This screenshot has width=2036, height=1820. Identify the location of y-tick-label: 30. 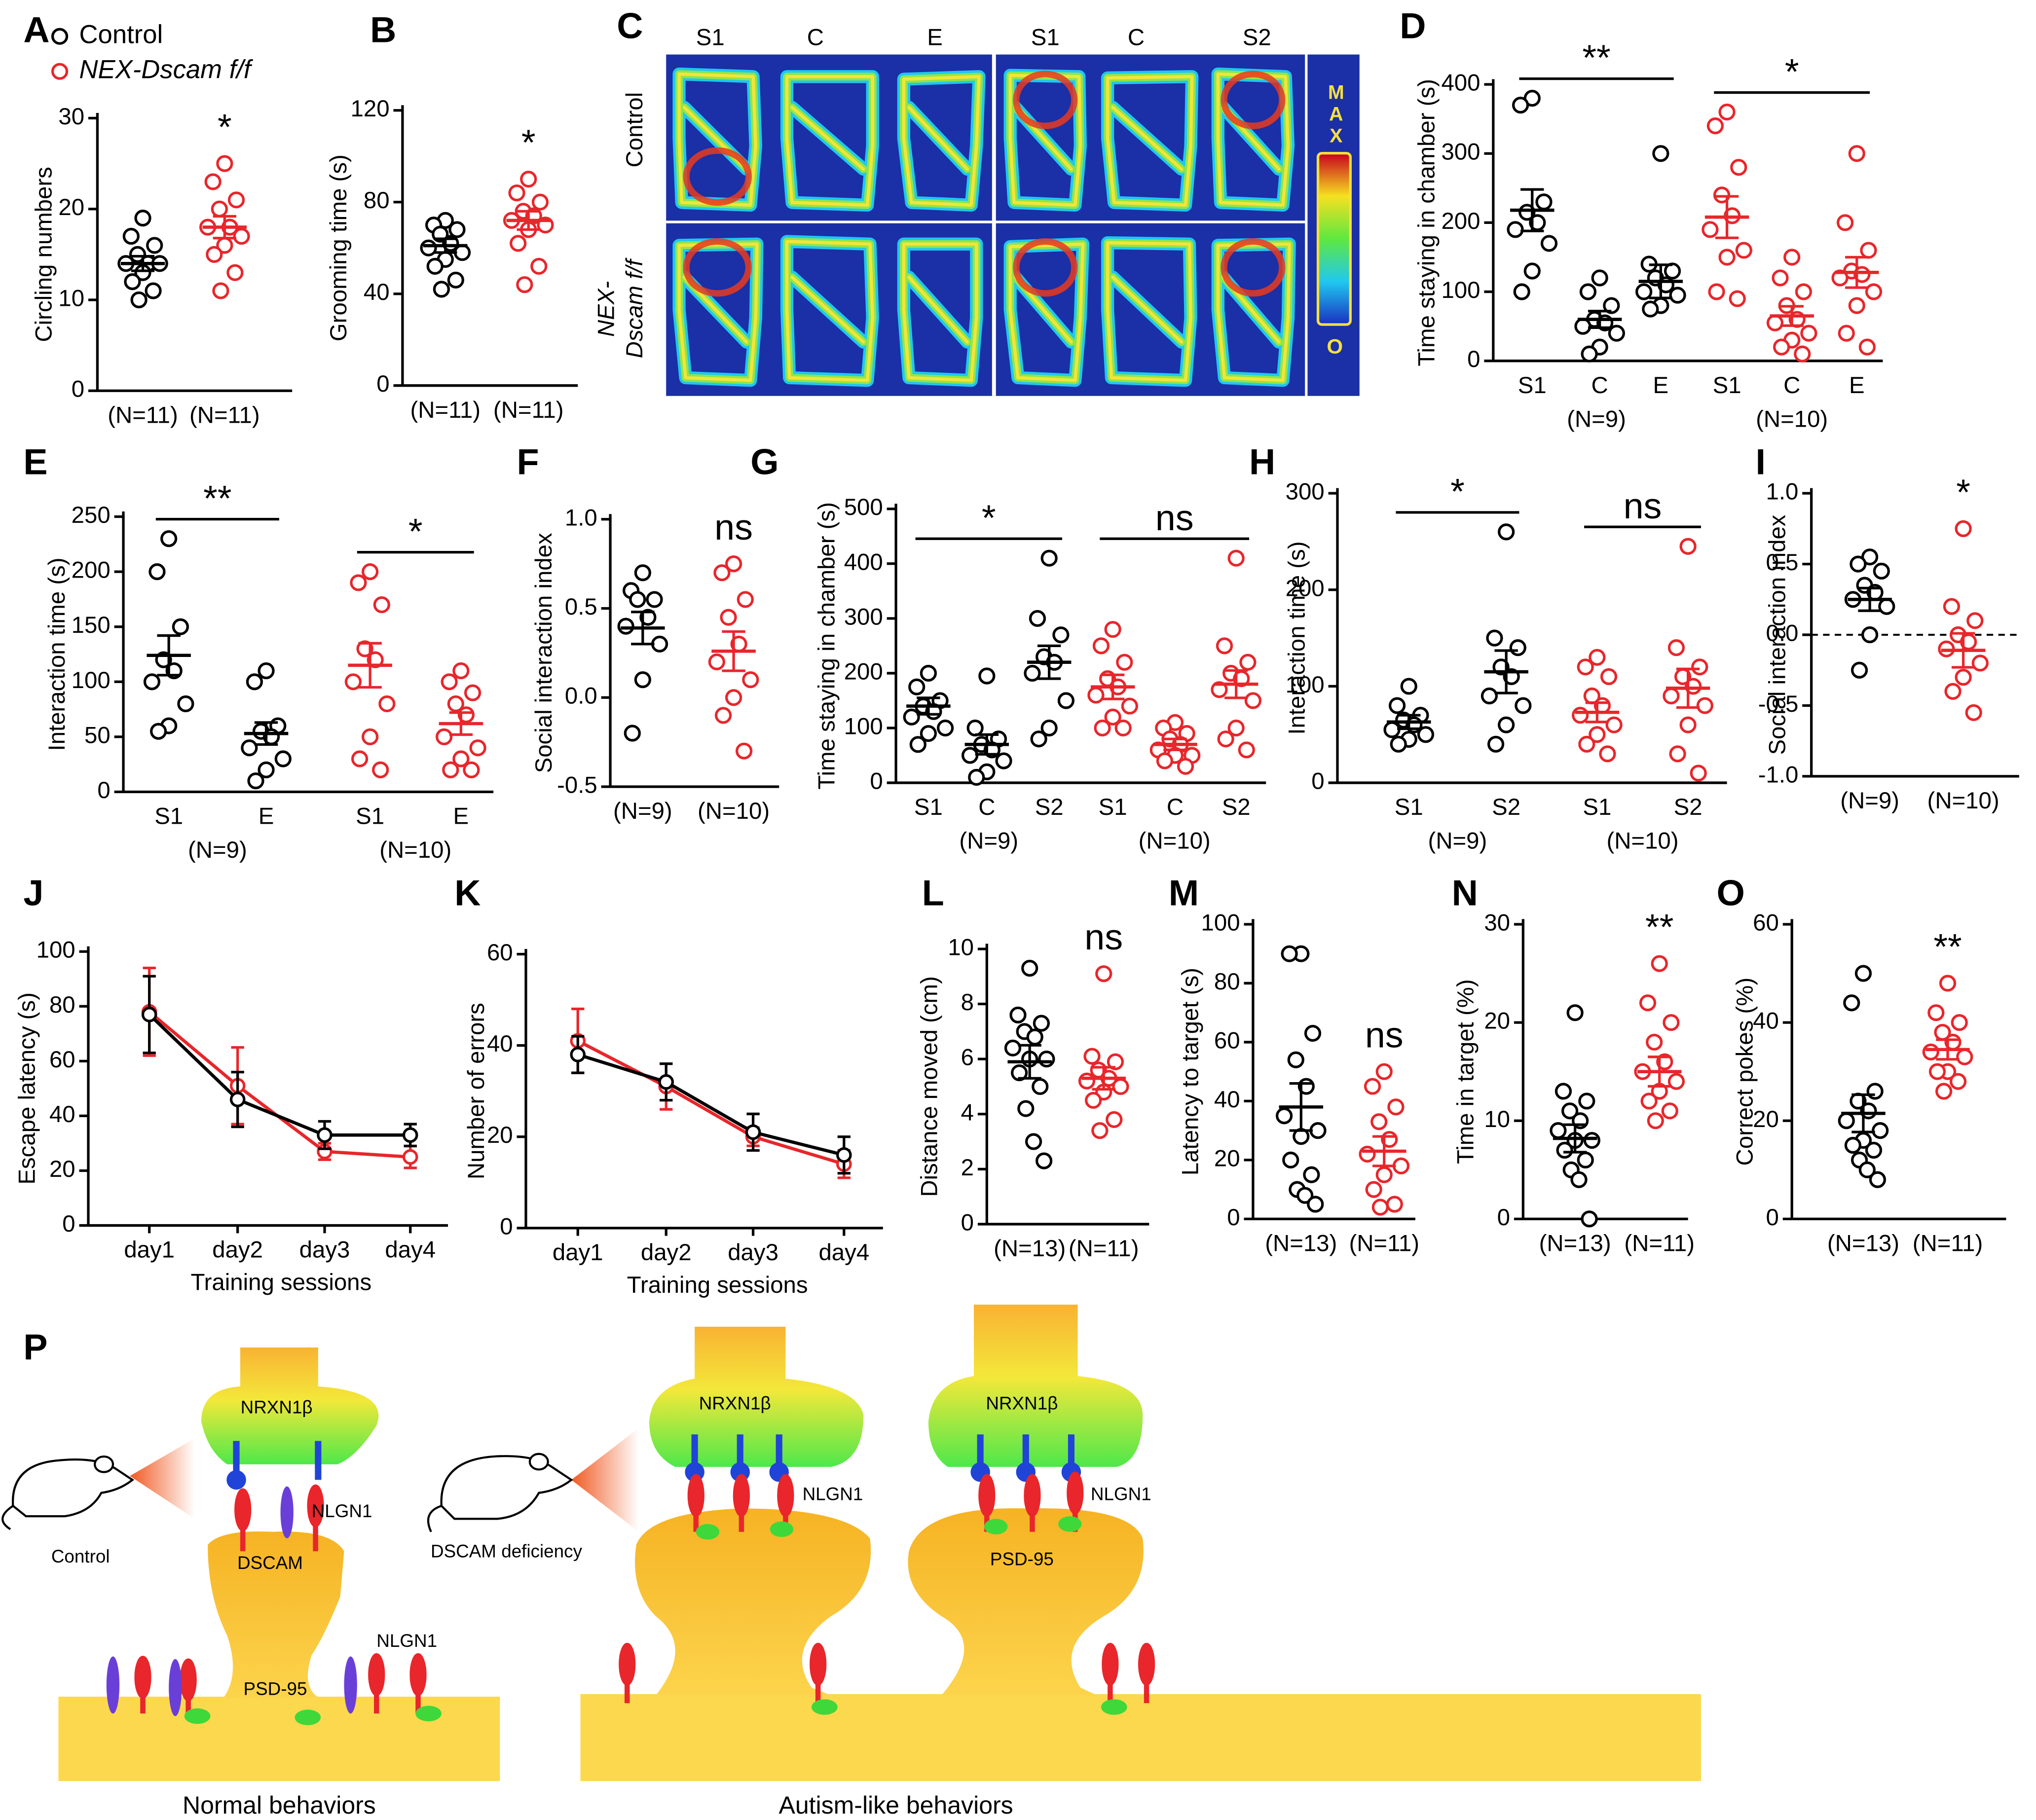
(1497, 923).